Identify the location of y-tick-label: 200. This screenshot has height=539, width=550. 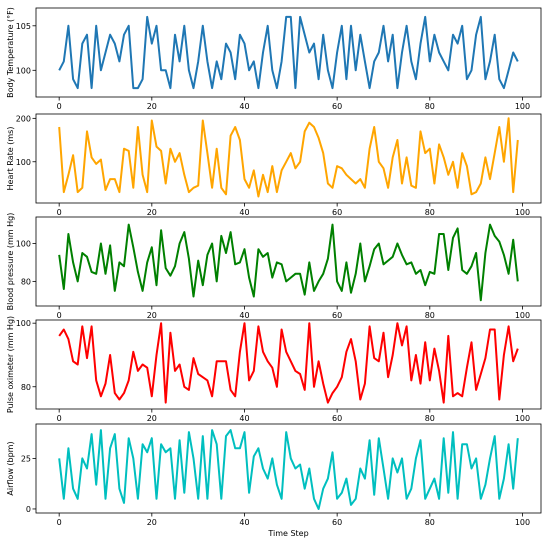
(23, 118).